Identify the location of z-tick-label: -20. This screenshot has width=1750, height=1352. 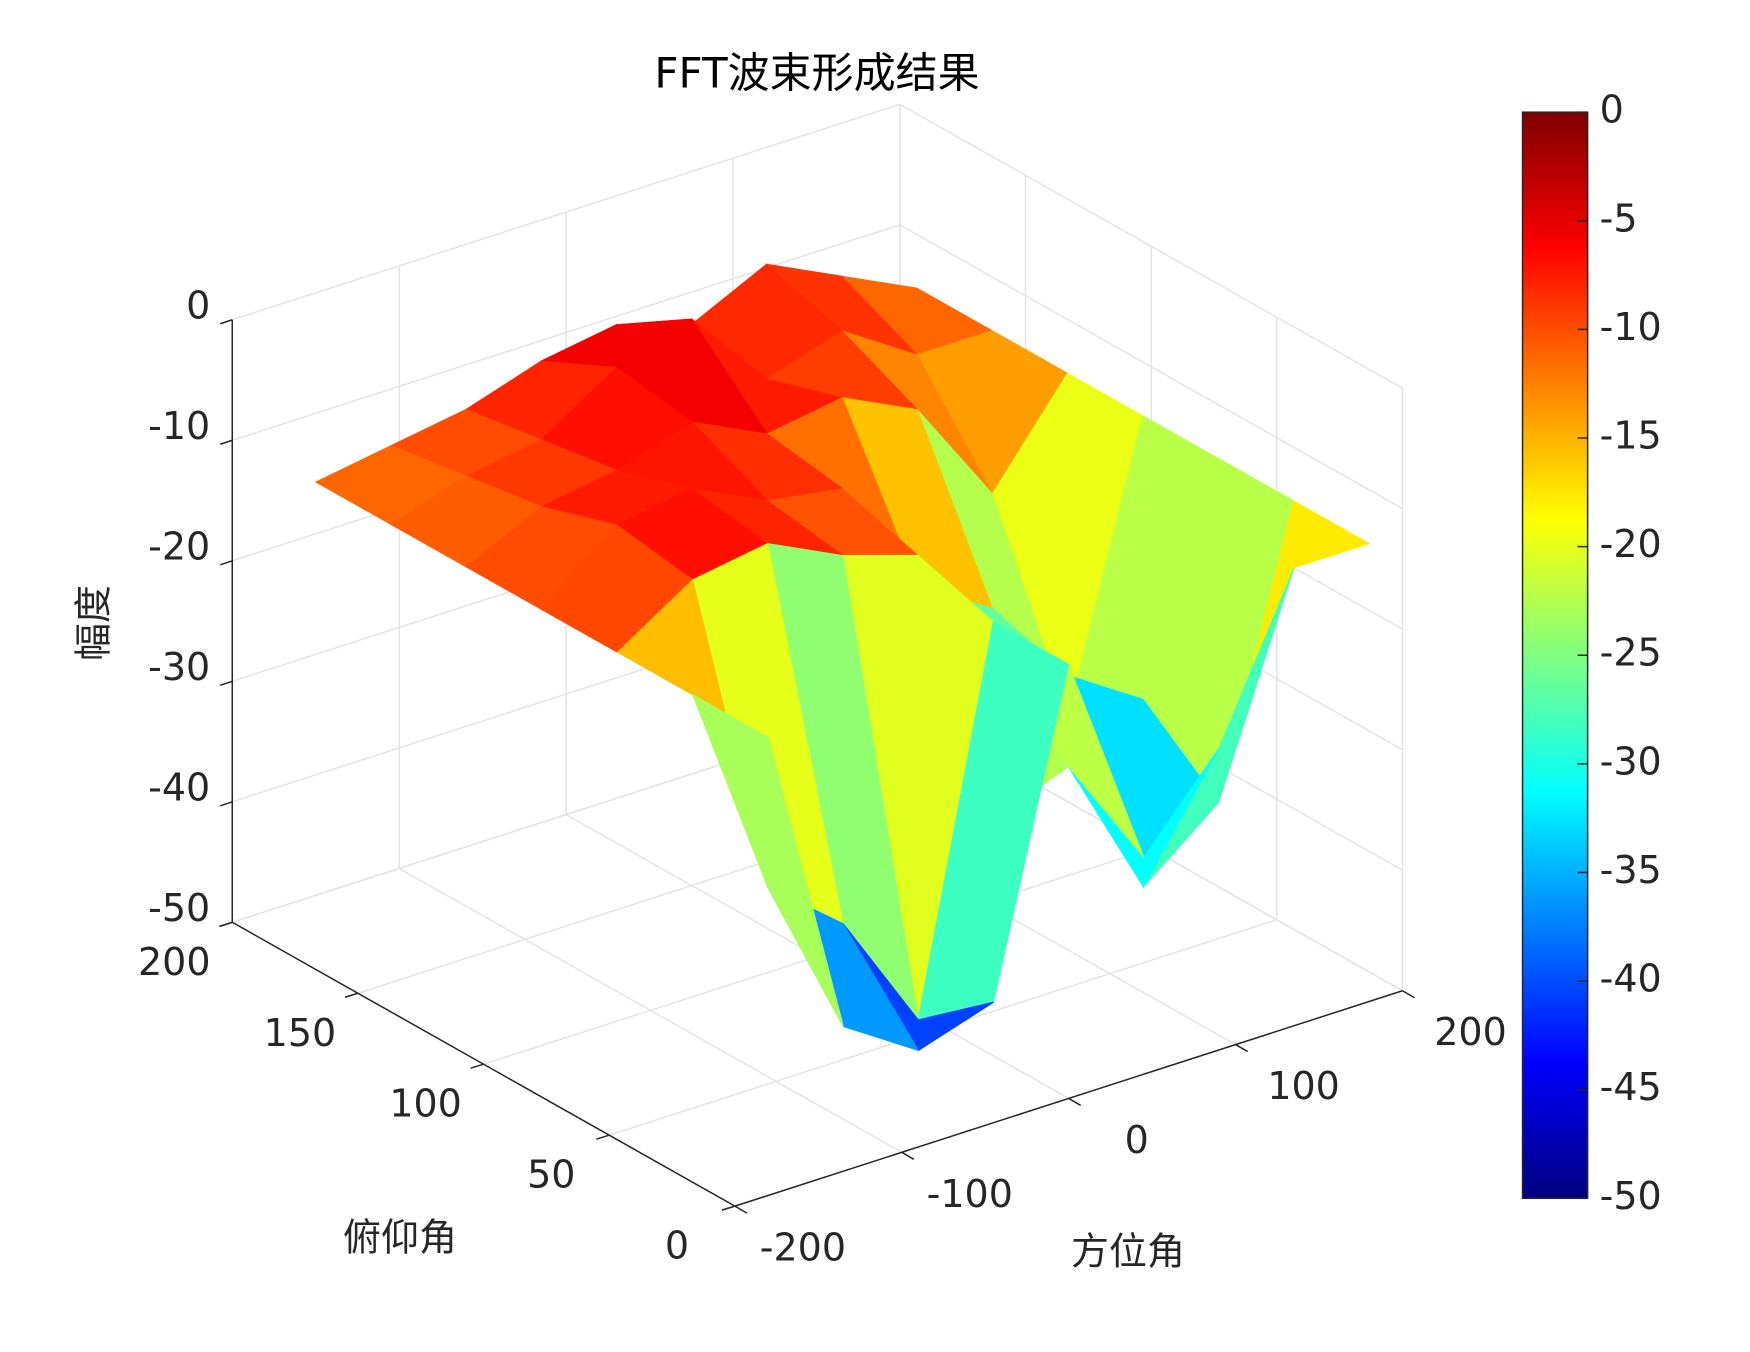
(179, 546).